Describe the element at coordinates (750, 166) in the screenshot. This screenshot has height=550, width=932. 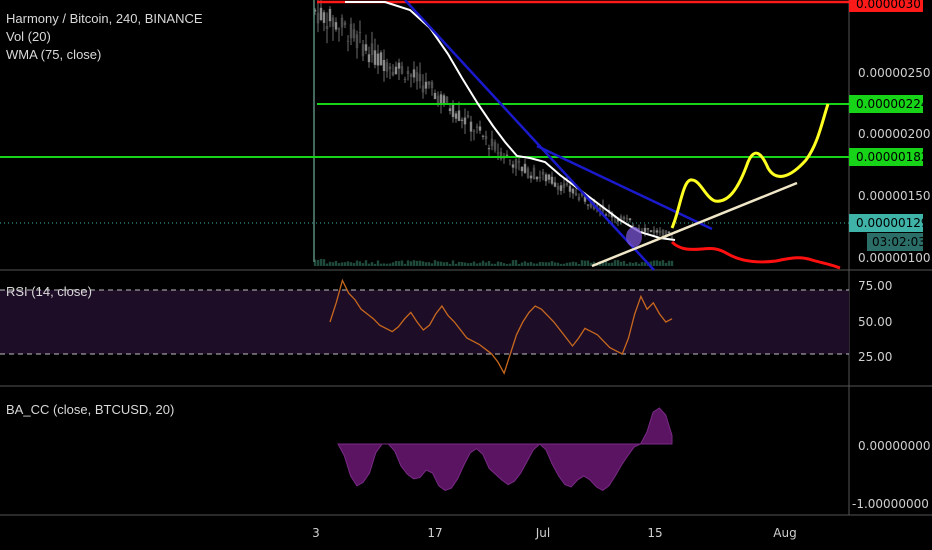
I see `bullish-projection-path` at that location.